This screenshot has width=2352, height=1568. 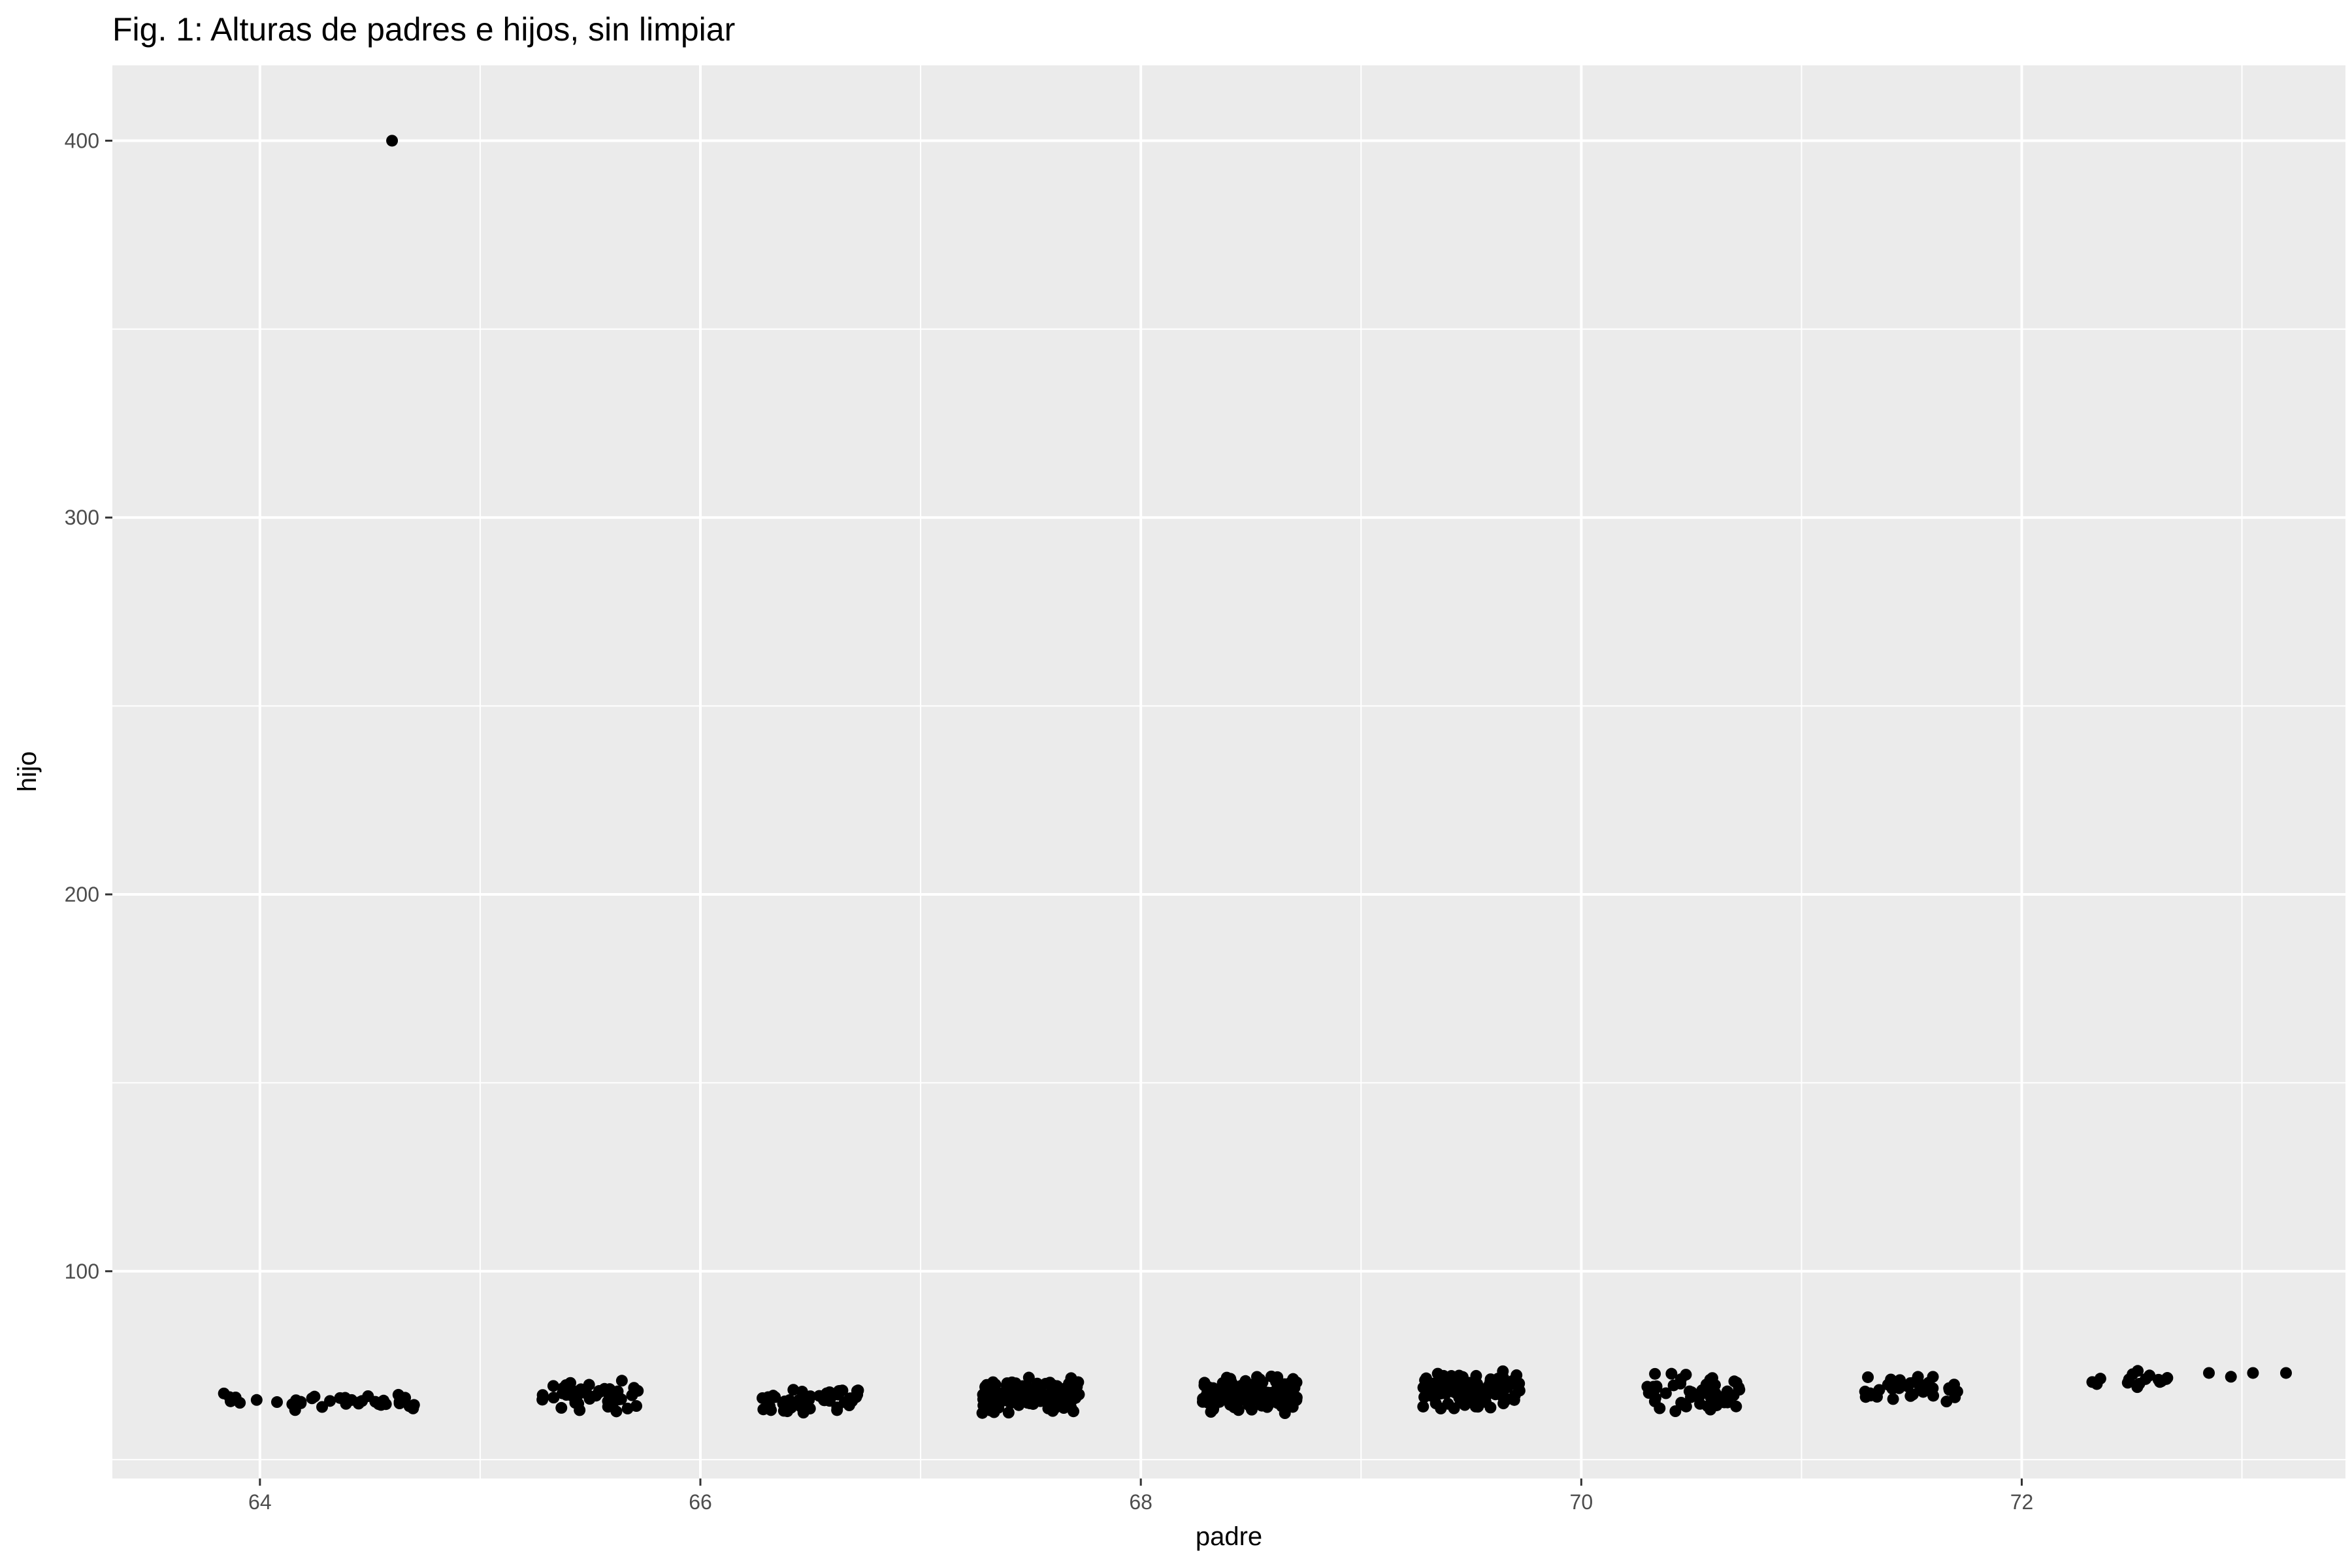 What do you see at coordinates (260, 1502) in the screenshot?
I see `x-tick-label: 64` at bounding box center [260, 1502].